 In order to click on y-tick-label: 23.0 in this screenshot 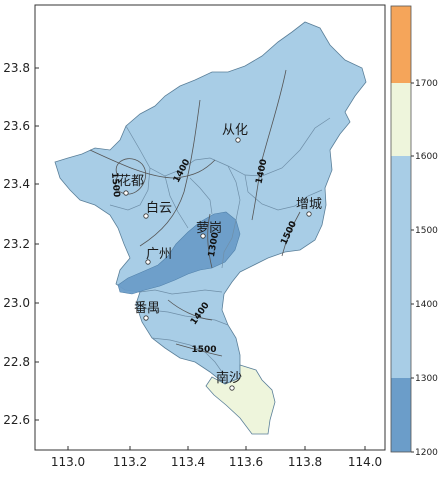, I will do `click(16, 303)`.